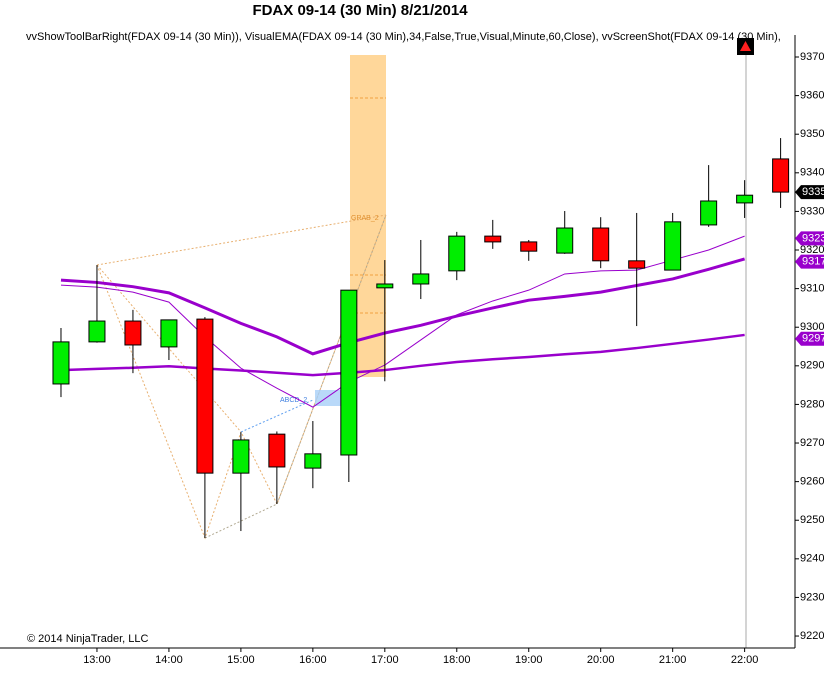 This screenshot has width=824, height=673. Describe the element at coordinates (385, 660) in the screenshot. I see `x-tick-label: 17:00` at that location.